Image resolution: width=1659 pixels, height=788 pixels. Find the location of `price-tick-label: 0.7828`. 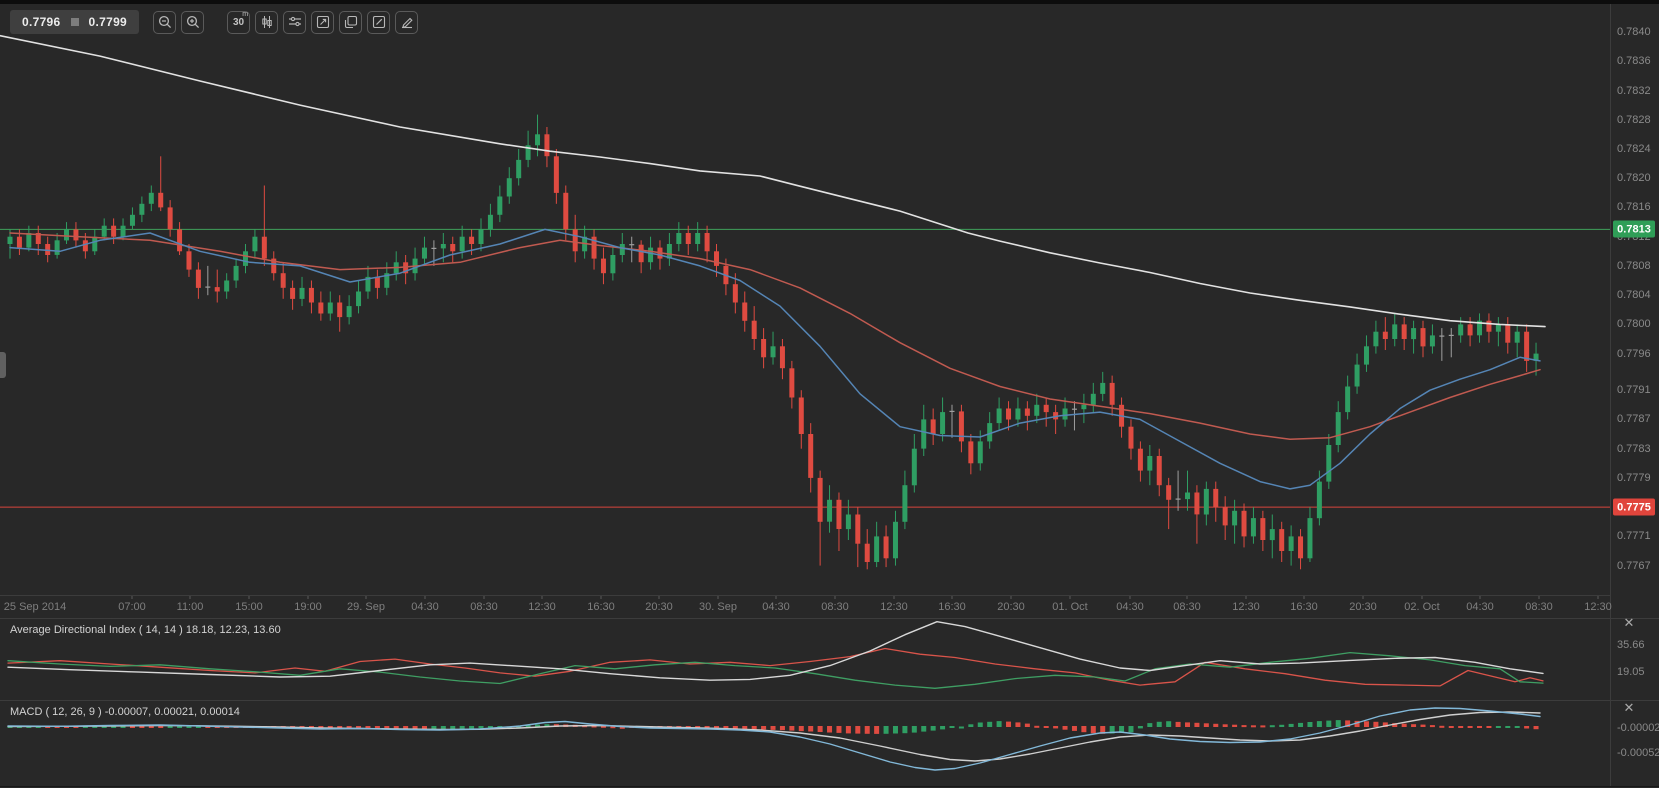

price-tick-label: 0.7828 is located at coordinates (1634, 119).